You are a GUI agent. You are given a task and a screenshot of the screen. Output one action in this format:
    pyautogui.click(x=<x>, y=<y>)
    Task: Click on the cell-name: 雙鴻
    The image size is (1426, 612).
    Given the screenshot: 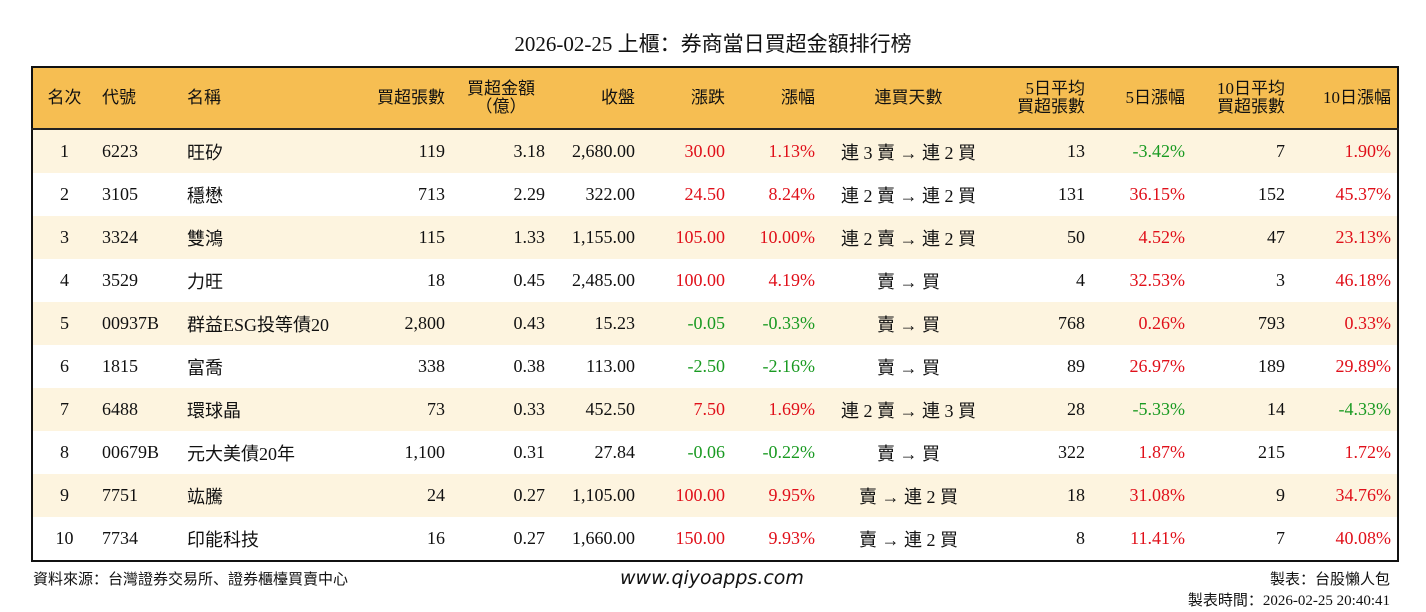 What is the action you would take?
    pyautogui.click(x=271, y=237)
    